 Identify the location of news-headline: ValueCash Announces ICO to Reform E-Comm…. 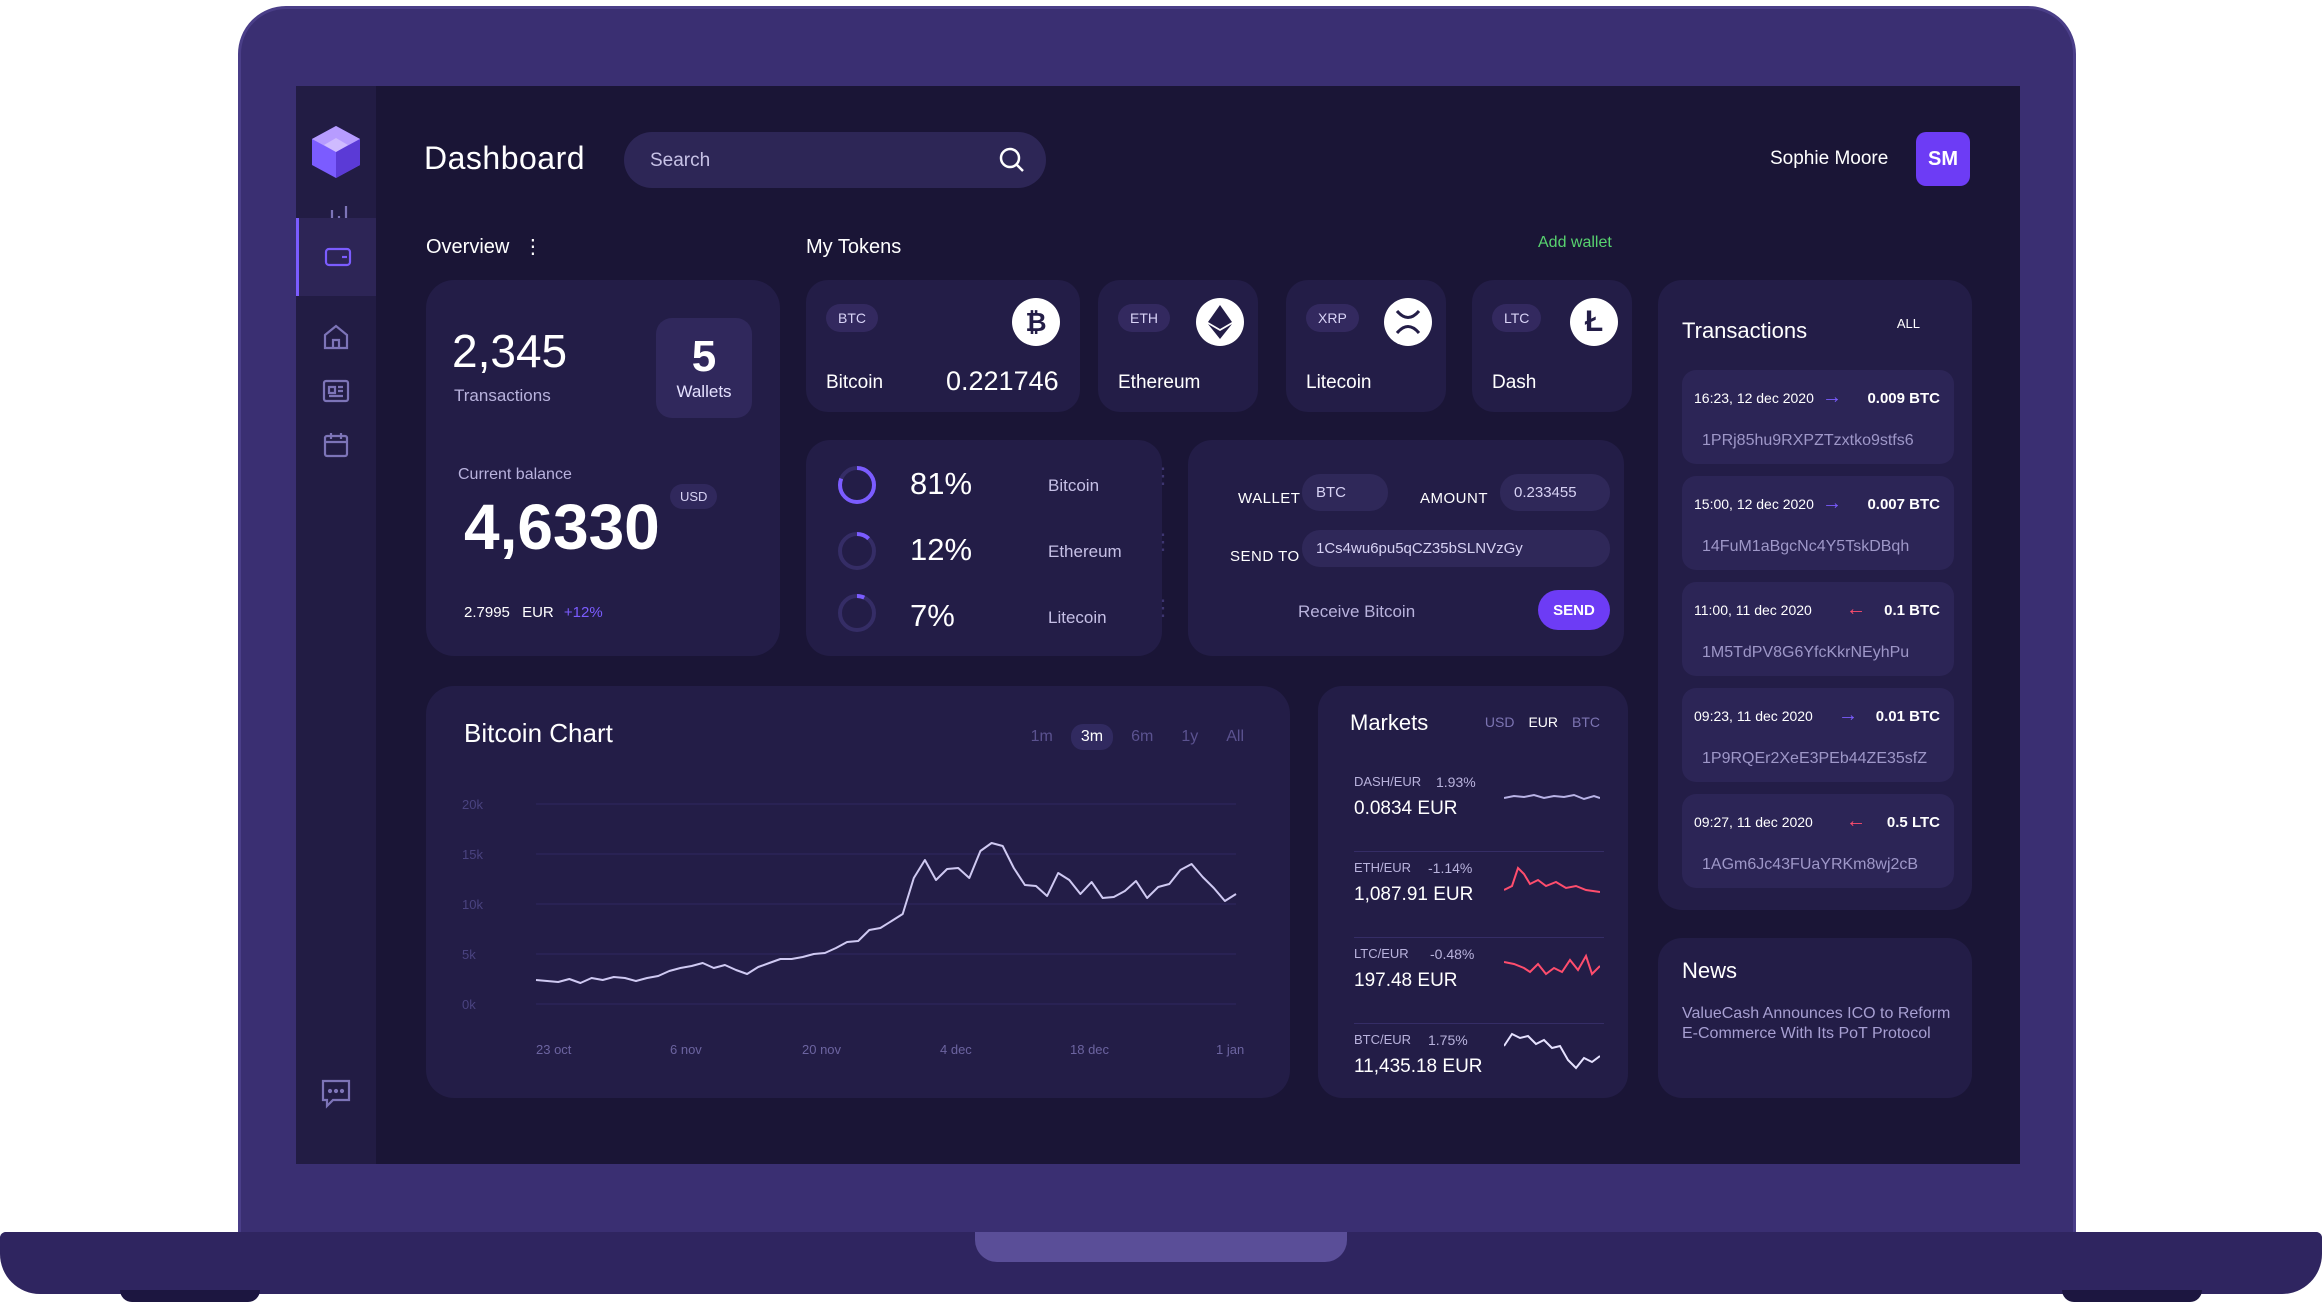
(1816, 1023).